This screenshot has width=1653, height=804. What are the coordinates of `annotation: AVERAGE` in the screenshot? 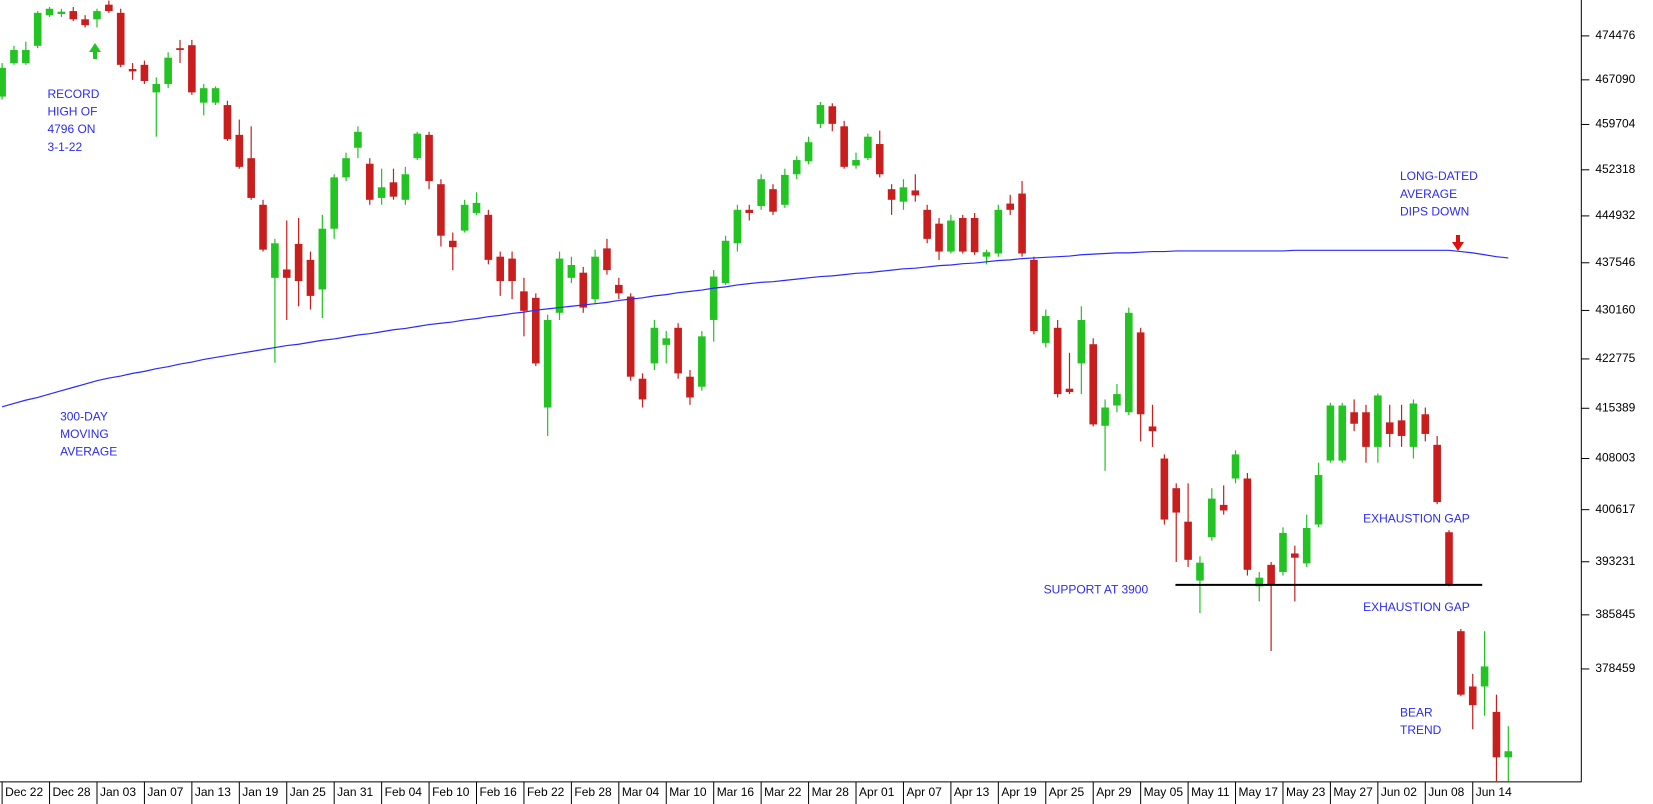 It's located at (88, 452).